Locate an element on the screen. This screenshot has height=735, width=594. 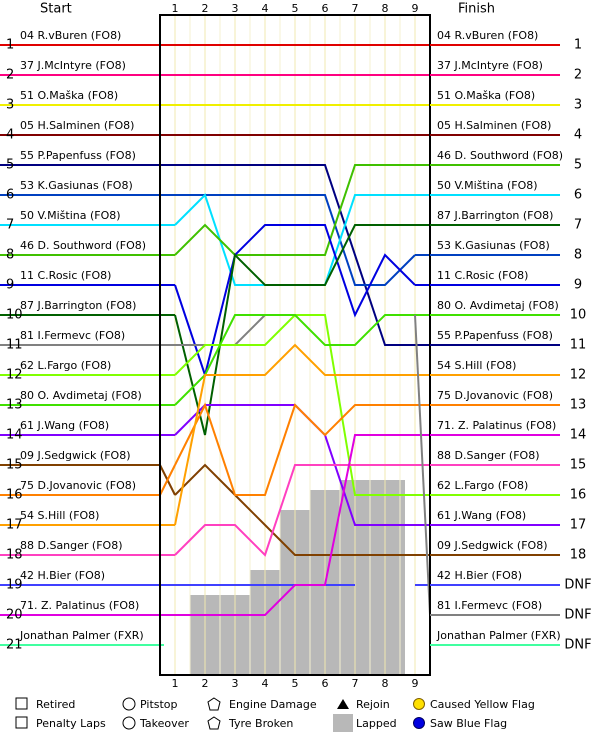
lap-label-top: 9 is located at coordinates (415, 8).